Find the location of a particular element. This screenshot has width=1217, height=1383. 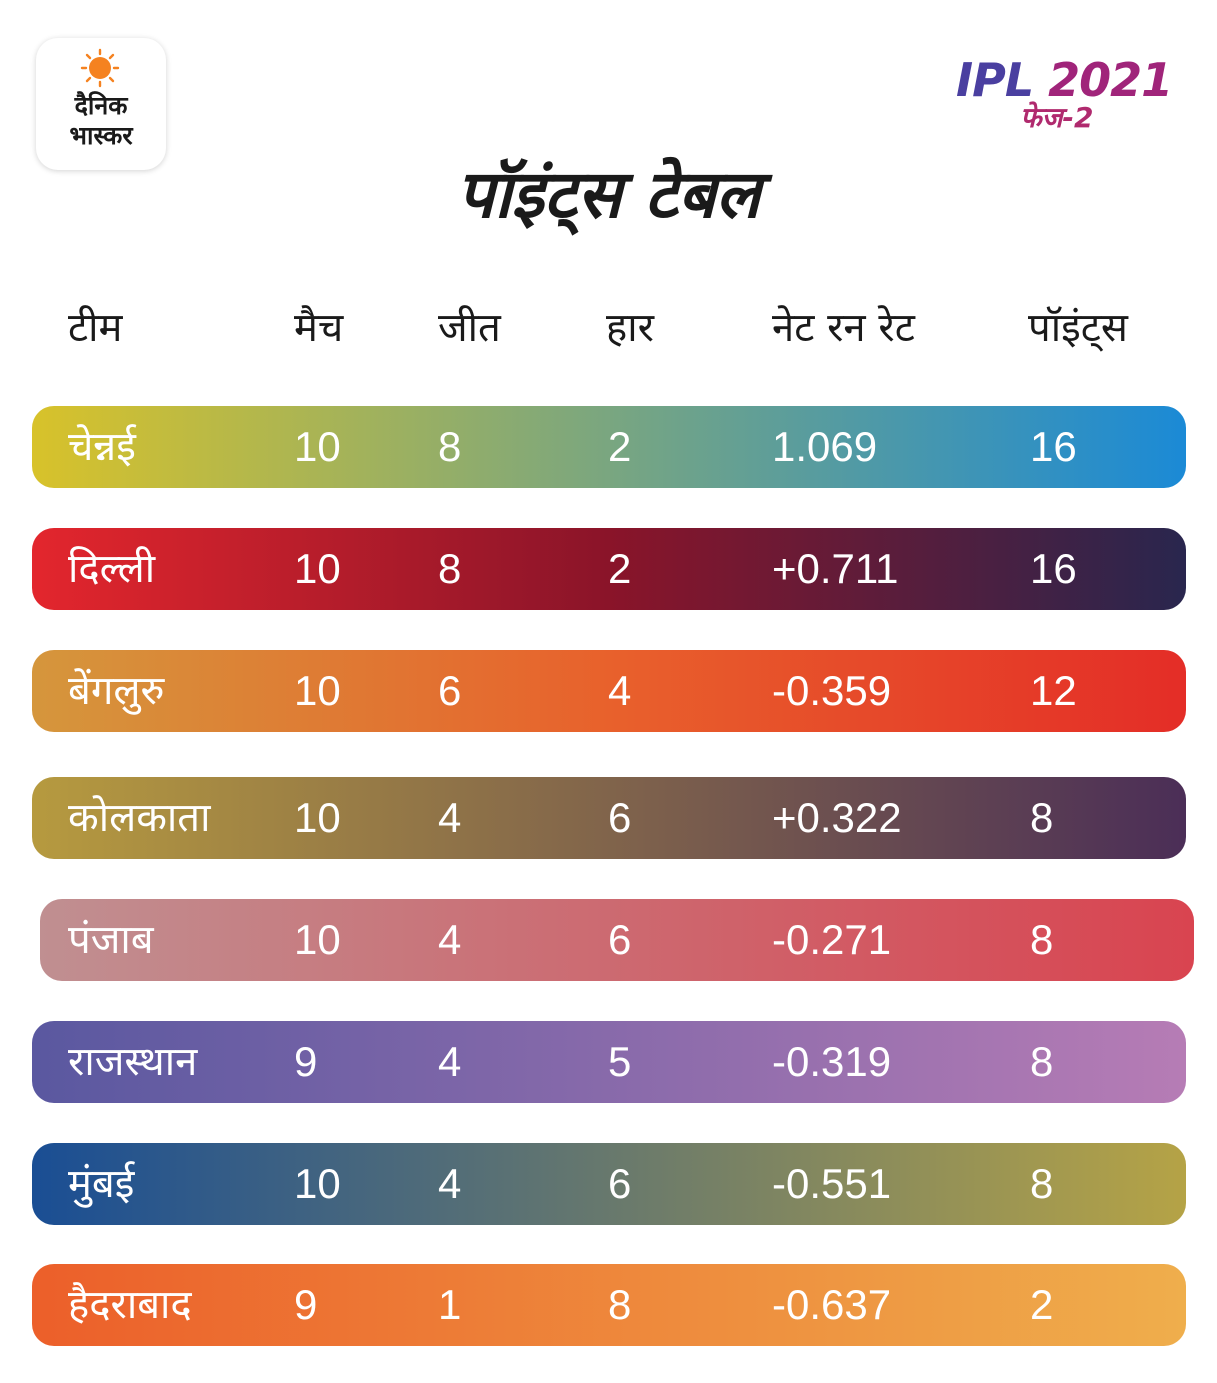

page-title: पॉइंट्स टेबल is located at coordinates (608, 194).